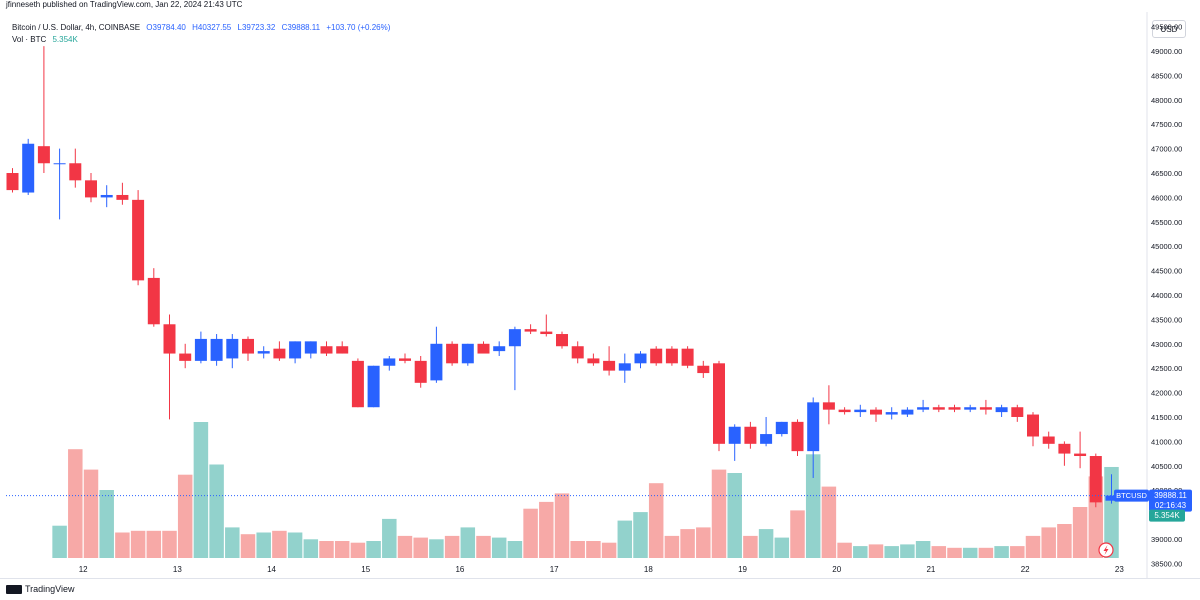 This screenshot has width=1200, height=600. I want to click on volume-label: Vol · BTC, so click(29, 39).